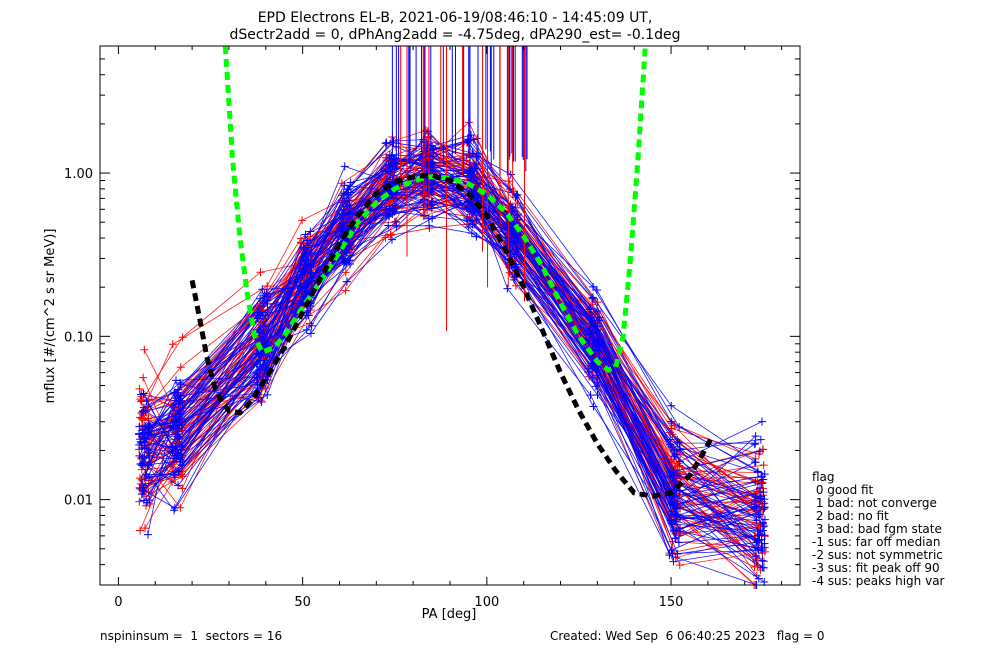 This screenshot has height=650, width=1000. What do you see at coordinates (874, 503) in the screenshot?
I see `legend-entry-not-converge: 1 bad: not converge` at bounding box center [874, 503].